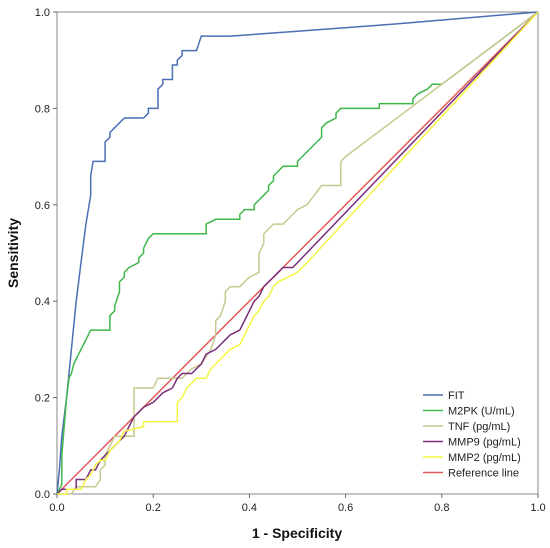  What do you see at coordinates (13, 253) in the screenshot?
I see `y-axis-title: Sensitivity` at bounding box center [13, 253].